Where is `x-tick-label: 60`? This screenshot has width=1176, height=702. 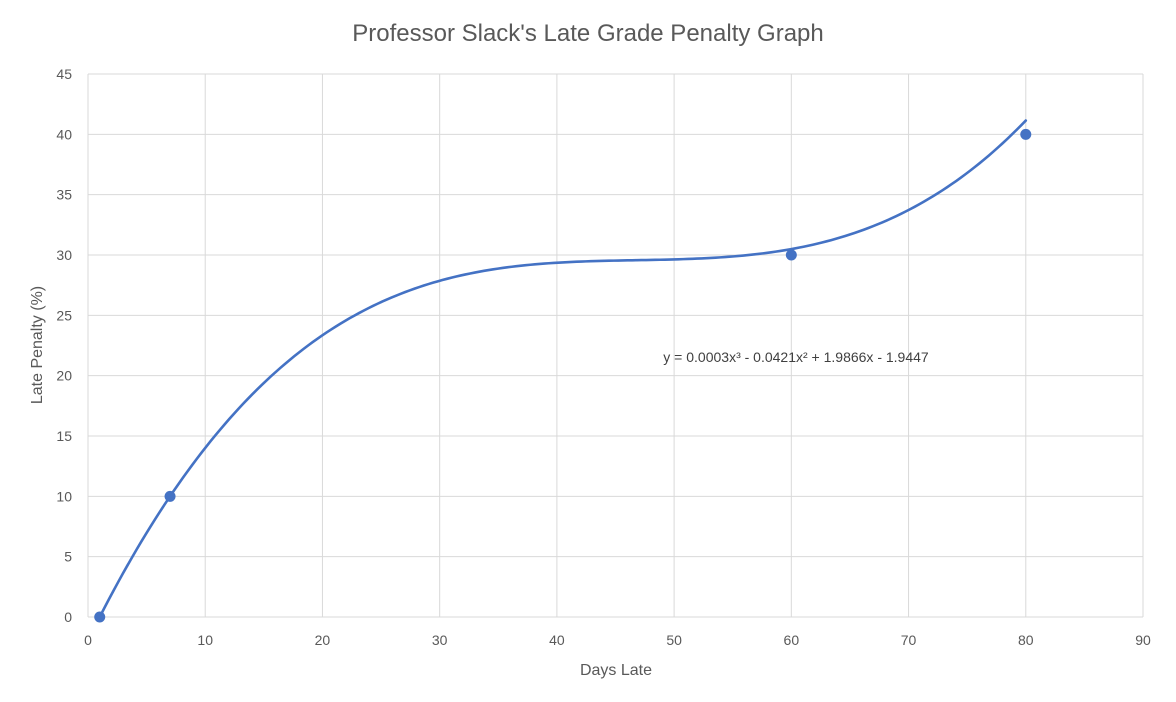 x-tick-label: 60 is located at coordinates (792, 640).